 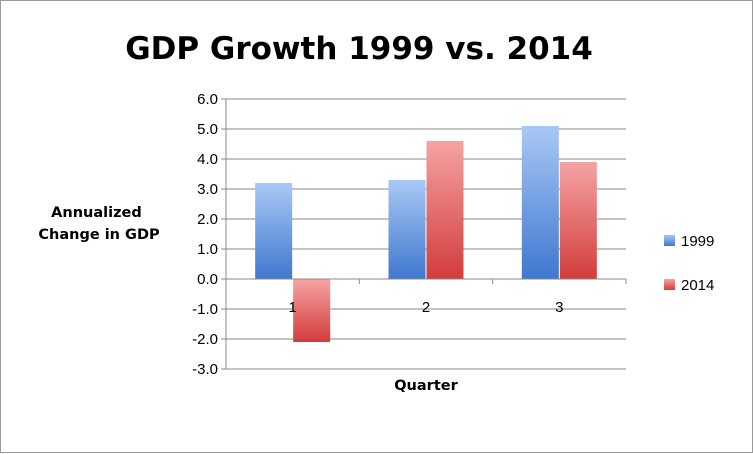 What do you see at coordinates (407, 229) in the screenshot?
I see `bar-1999-q2` at bounding box center [407, 229].